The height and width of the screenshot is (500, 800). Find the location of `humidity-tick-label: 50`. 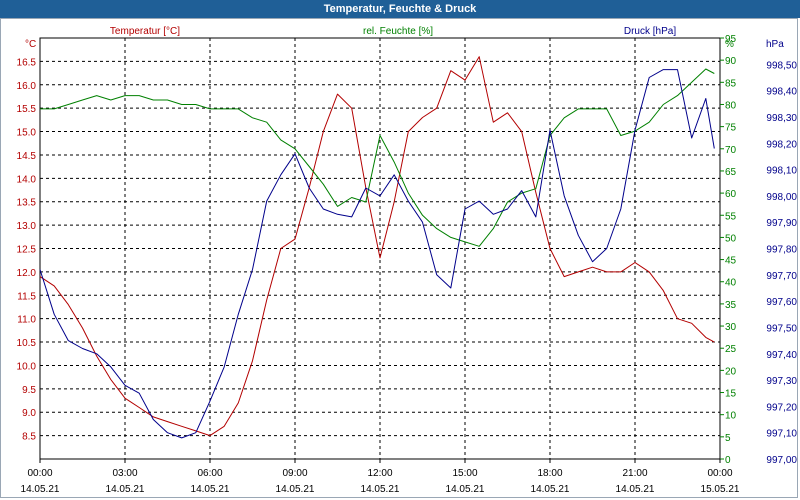

humidity-tick-label: 50 is located at coordinates (731, 238).